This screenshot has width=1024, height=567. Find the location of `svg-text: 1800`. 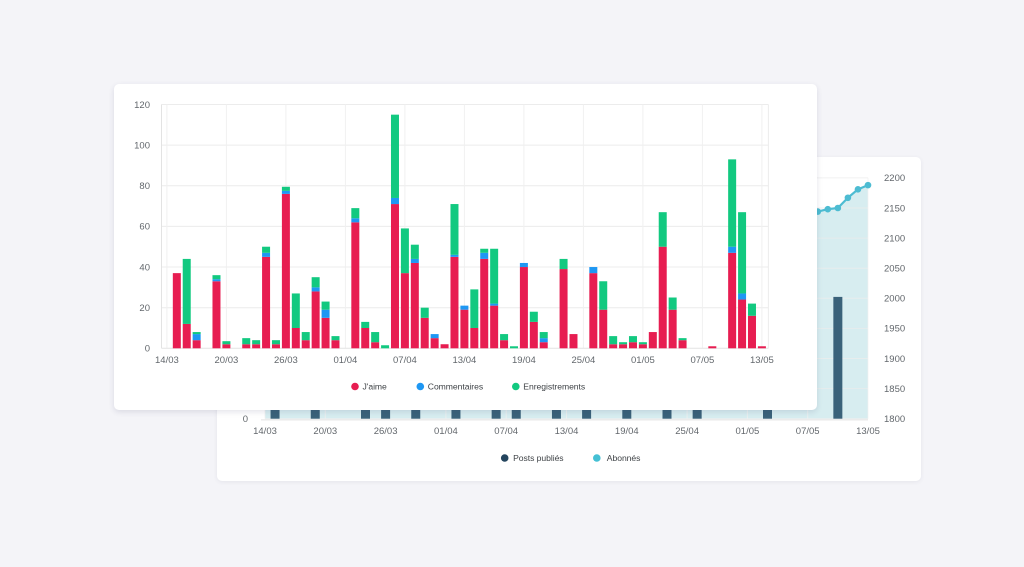

svg-text: 1800 is located at coordinates (894, 419).